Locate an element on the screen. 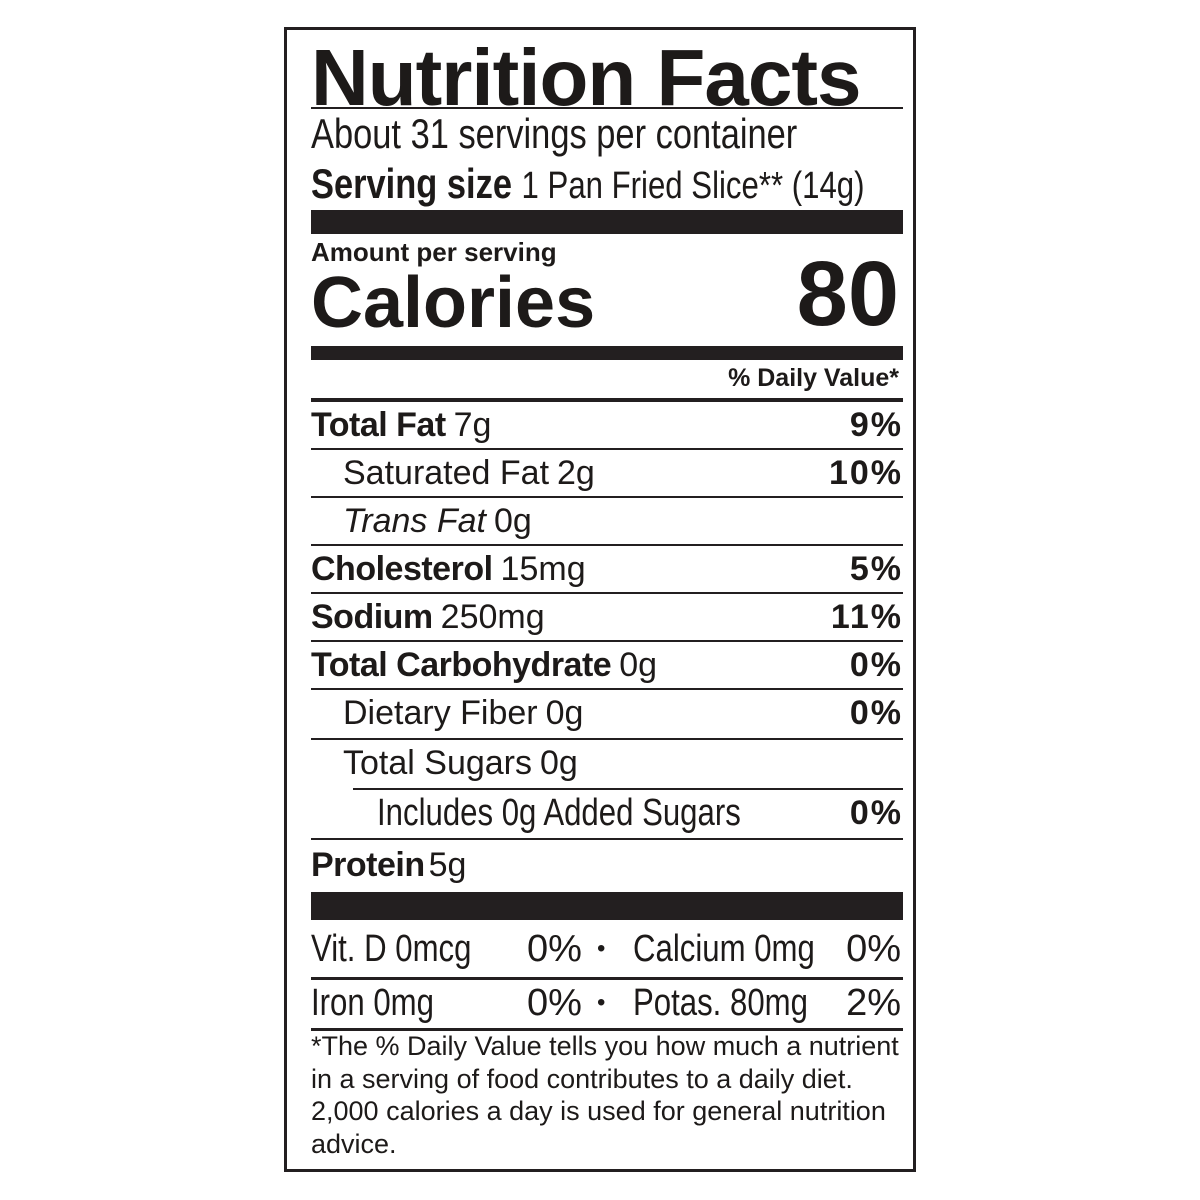  nutrient-amount: 250mg is located at coordinates (492, 616).